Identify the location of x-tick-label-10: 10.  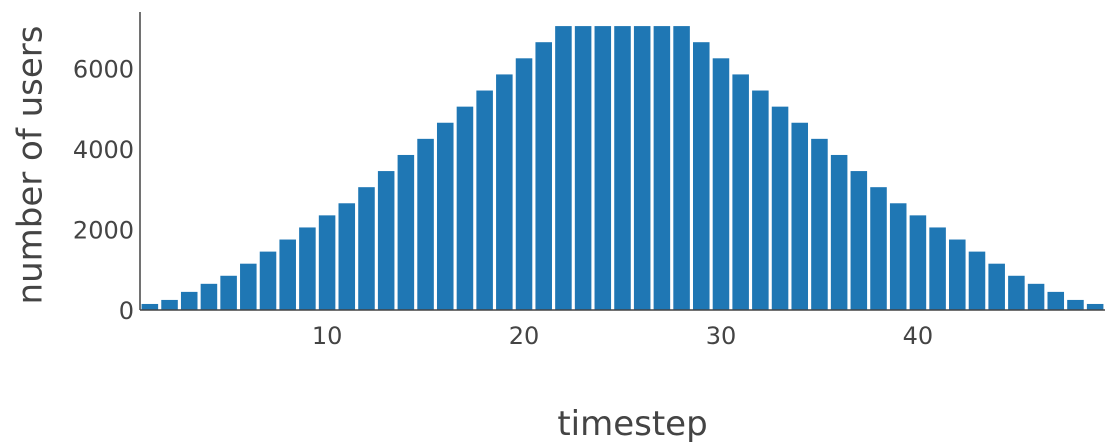
(327, 336).